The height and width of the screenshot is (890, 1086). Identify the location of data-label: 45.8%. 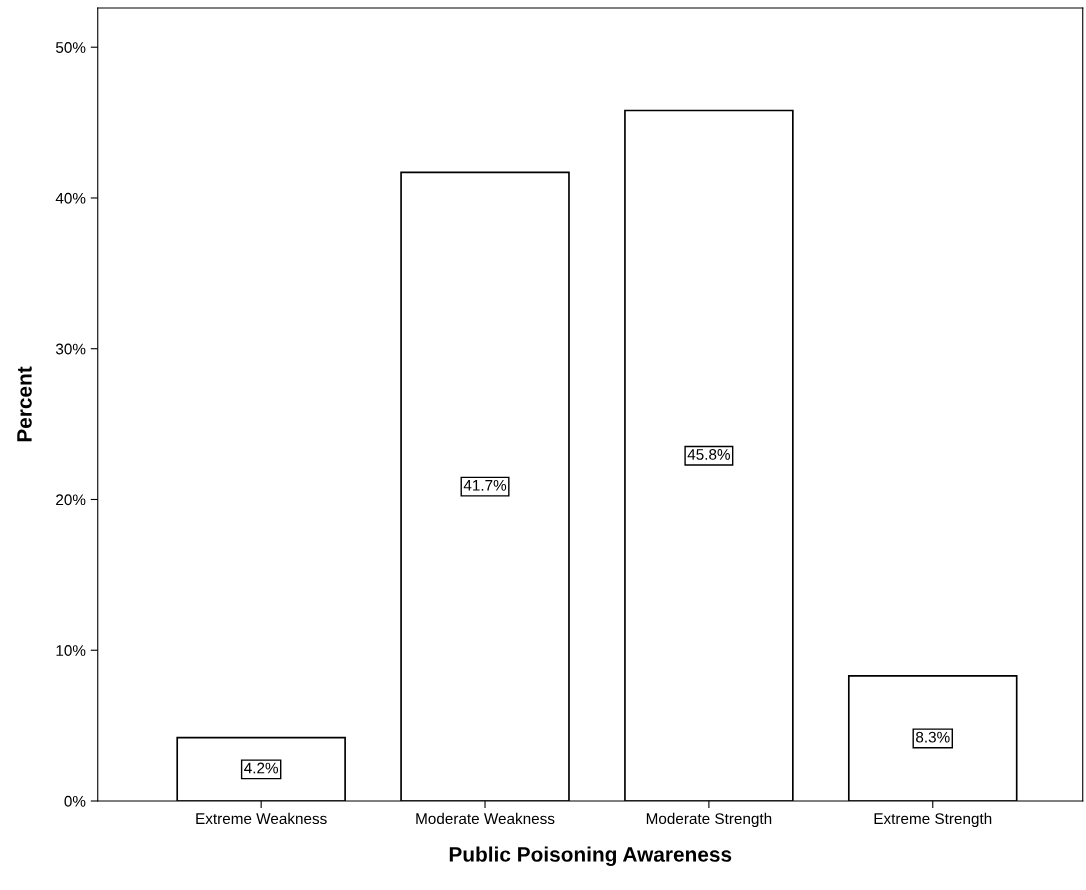
(709, 454).